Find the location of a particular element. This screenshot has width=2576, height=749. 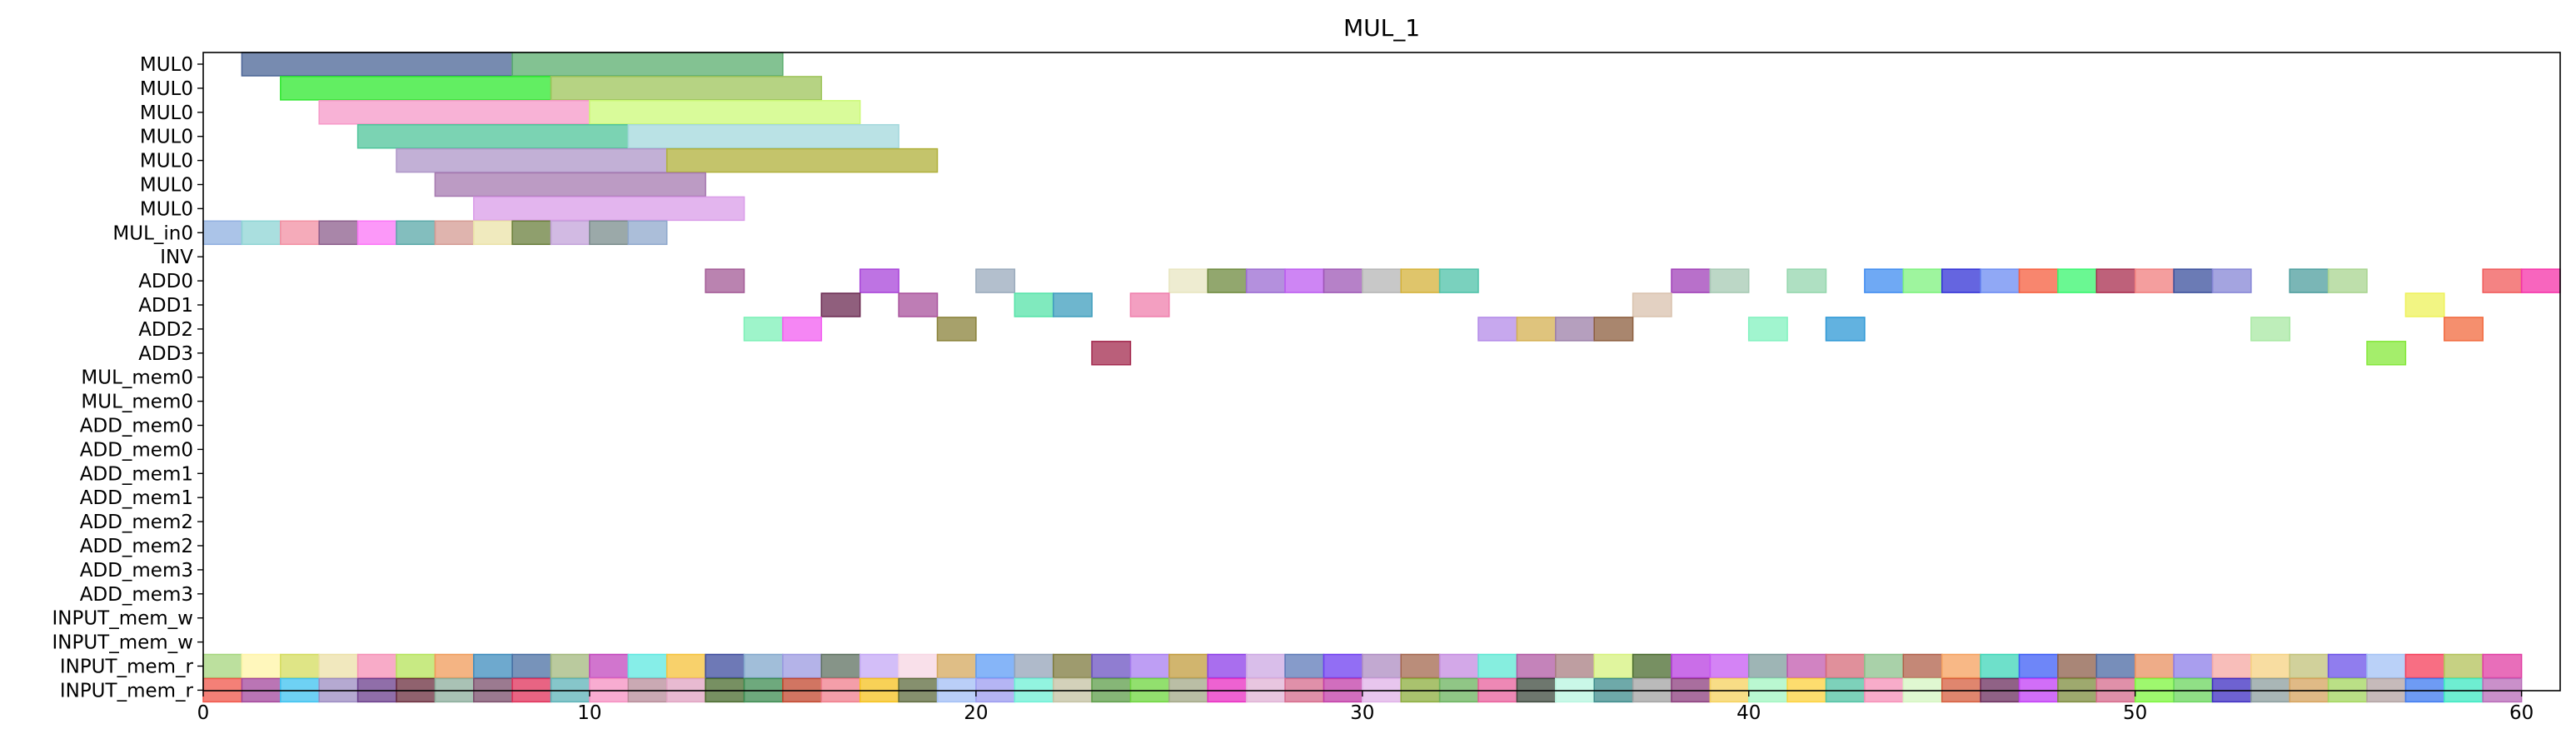

x-tick-label: 30 is located at coordinates (1362, 713).